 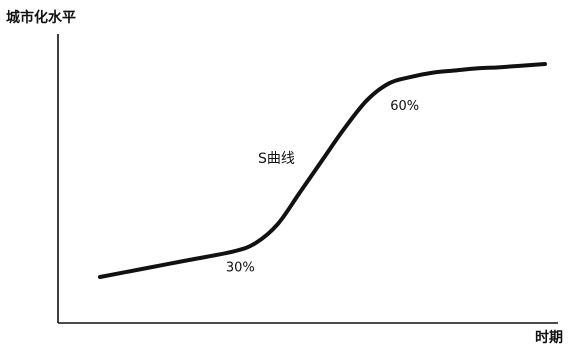 I want to click on annotation-30pct: 30%, so click(x=240, y=267).